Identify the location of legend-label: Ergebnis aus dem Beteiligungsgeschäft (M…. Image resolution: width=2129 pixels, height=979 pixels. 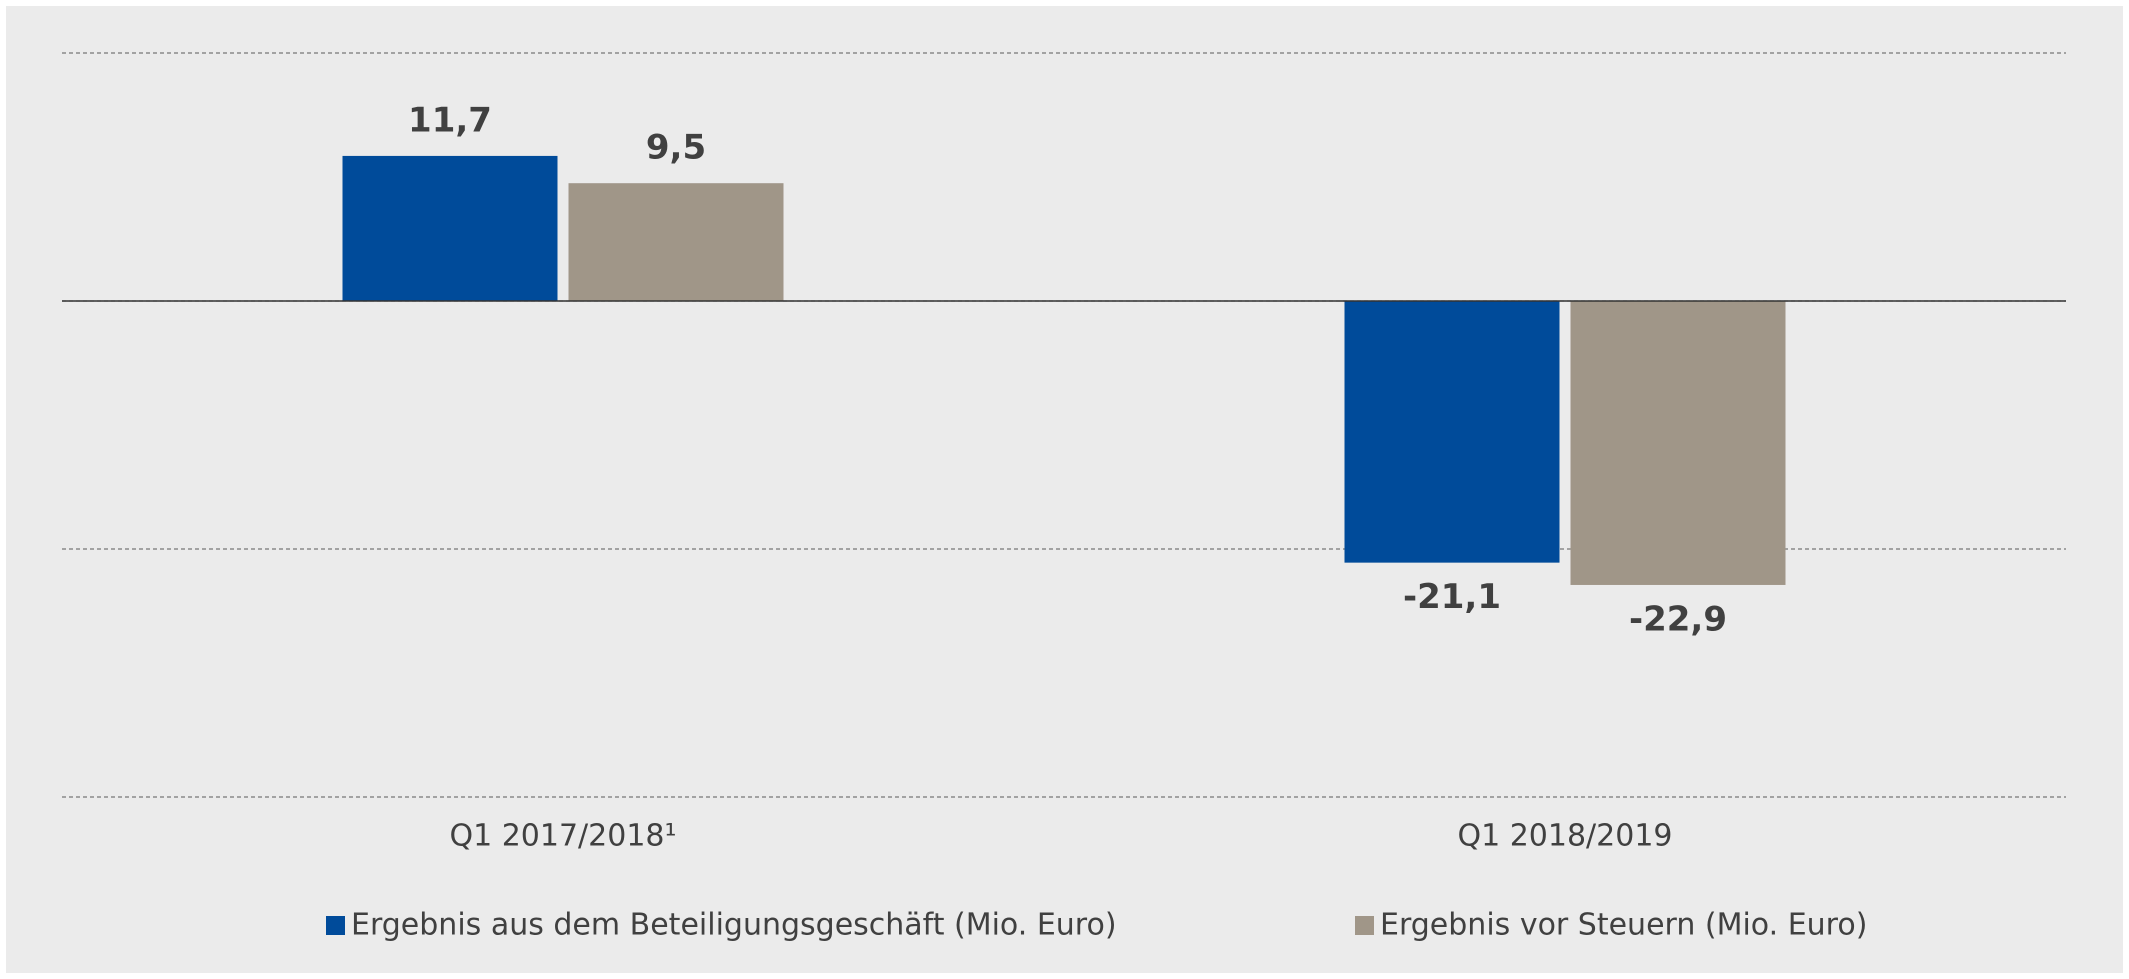
(734, 925).